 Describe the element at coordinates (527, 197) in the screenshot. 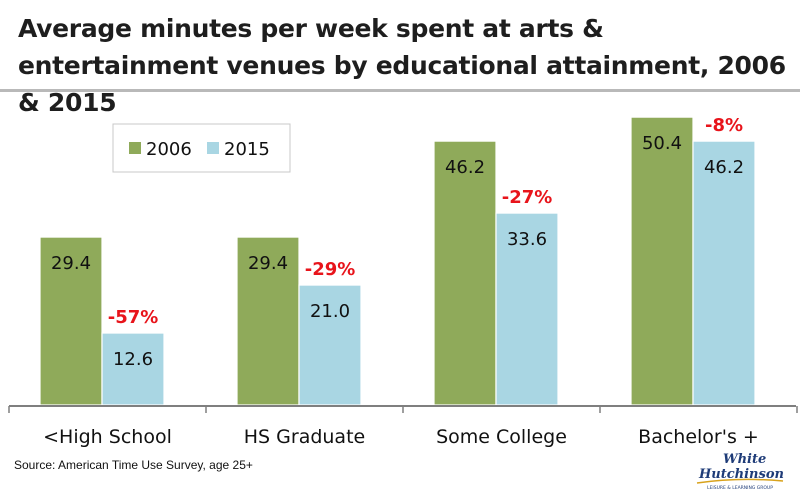

I see `change-label-some-college: -27%` at that location.